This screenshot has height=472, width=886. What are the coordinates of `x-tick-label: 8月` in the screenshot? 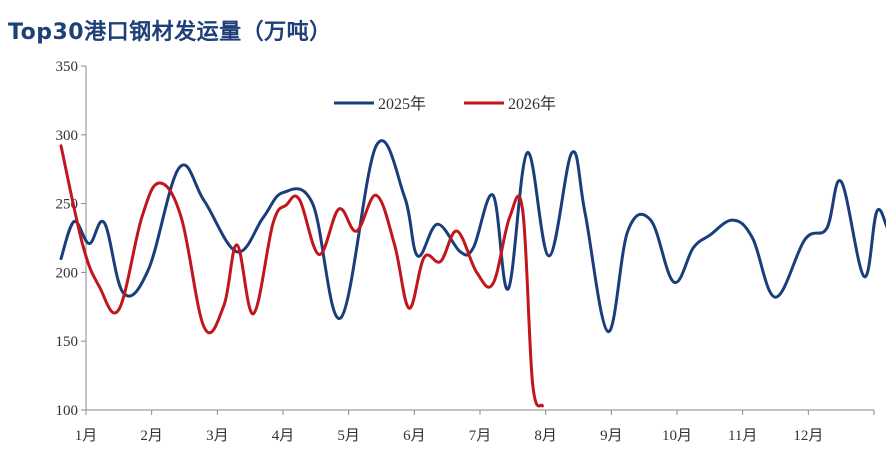 It's located at (545, 436).